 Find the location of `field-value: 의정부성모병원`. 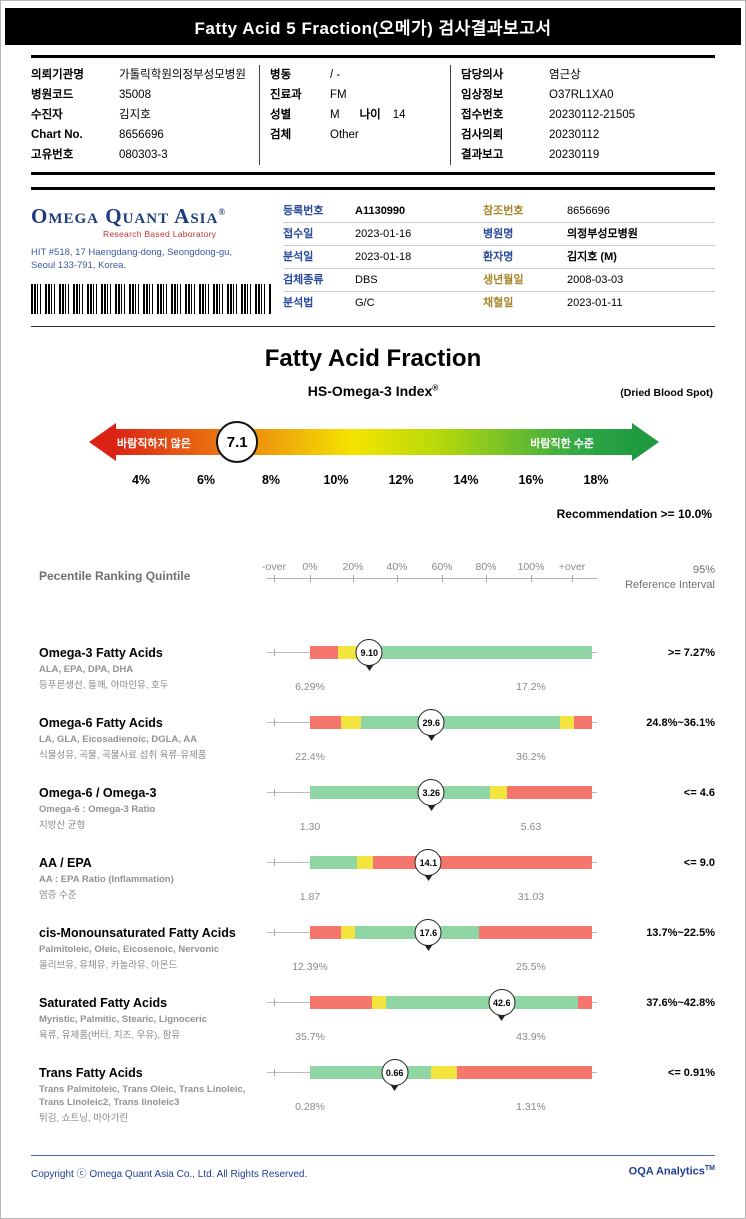

field-value: 의정부성모병원 is located at coordinates (602, 234).